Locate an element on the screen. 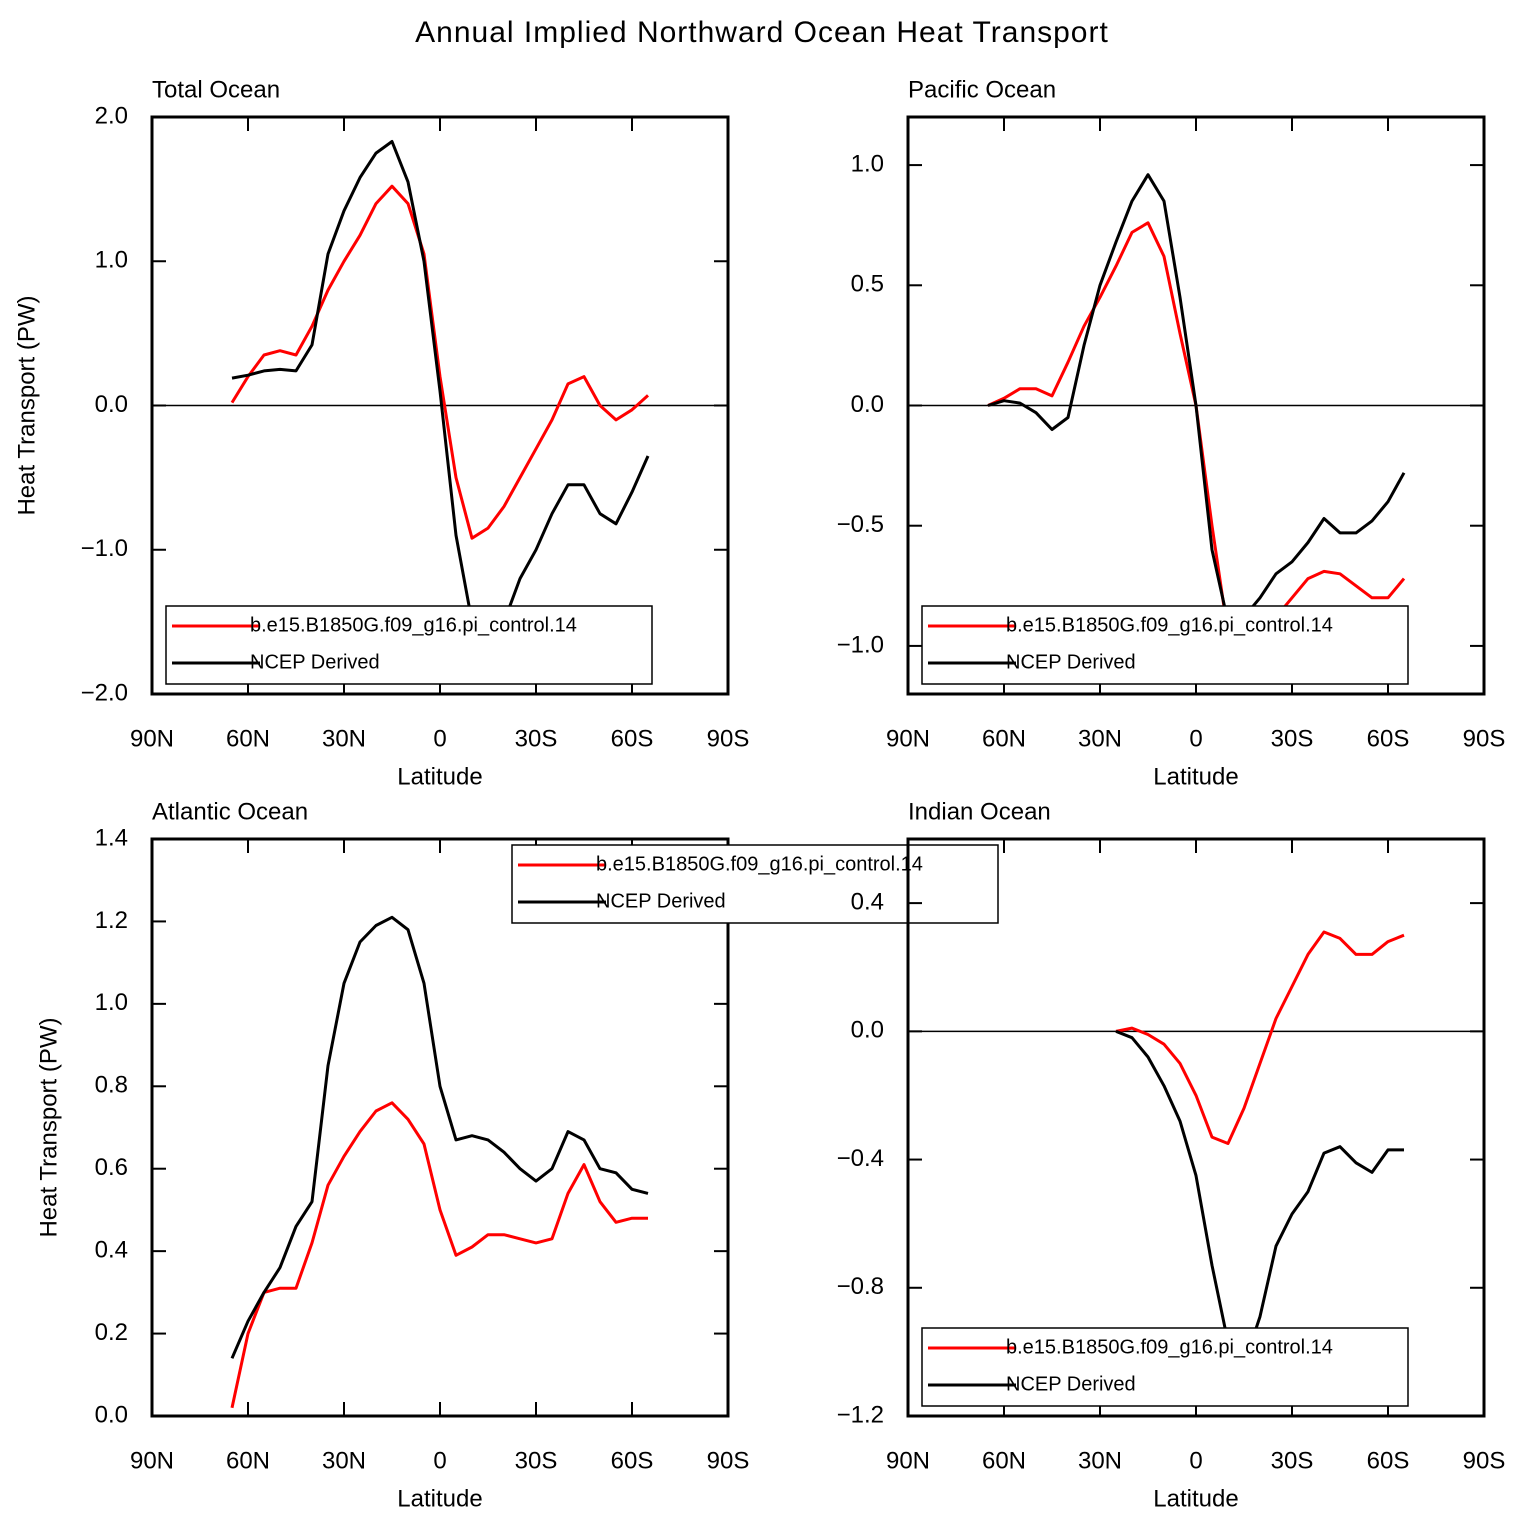  plot-frame is located at coordinates (440, 1127).